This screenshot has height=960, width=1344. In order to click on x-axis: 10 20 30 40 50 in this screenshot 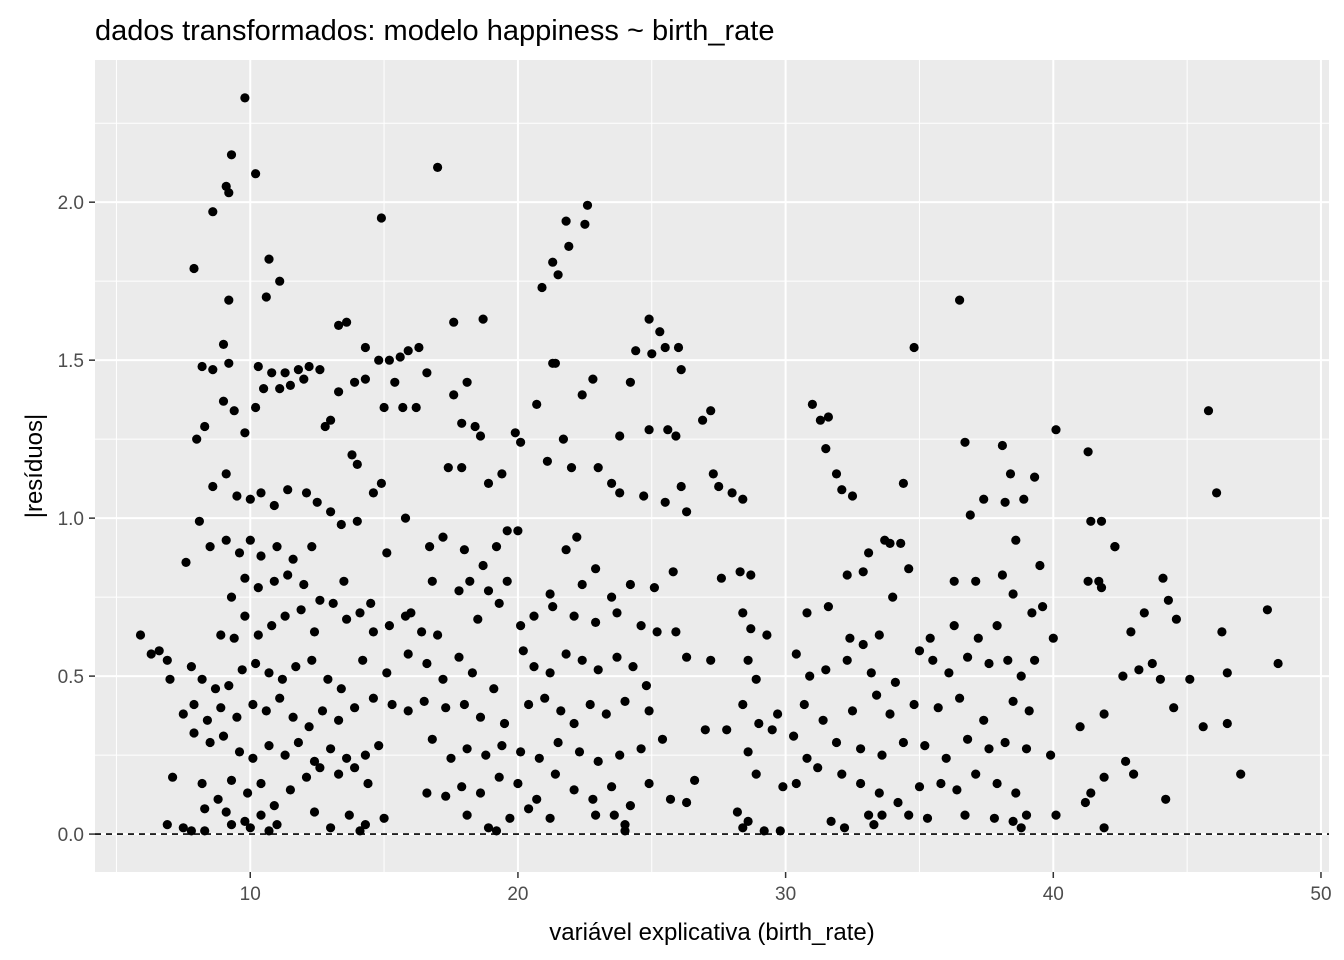, I will do `click(786, 888)`.